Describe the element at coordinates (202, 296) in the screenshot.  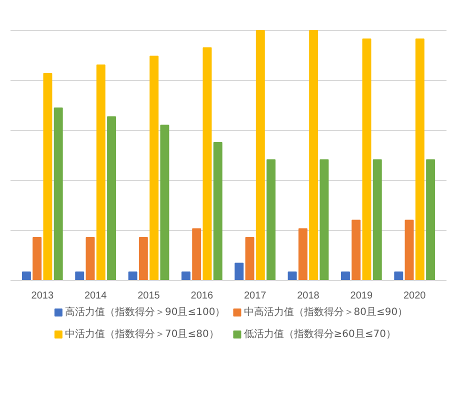
I see `x-tick-label: 2016` at that location.